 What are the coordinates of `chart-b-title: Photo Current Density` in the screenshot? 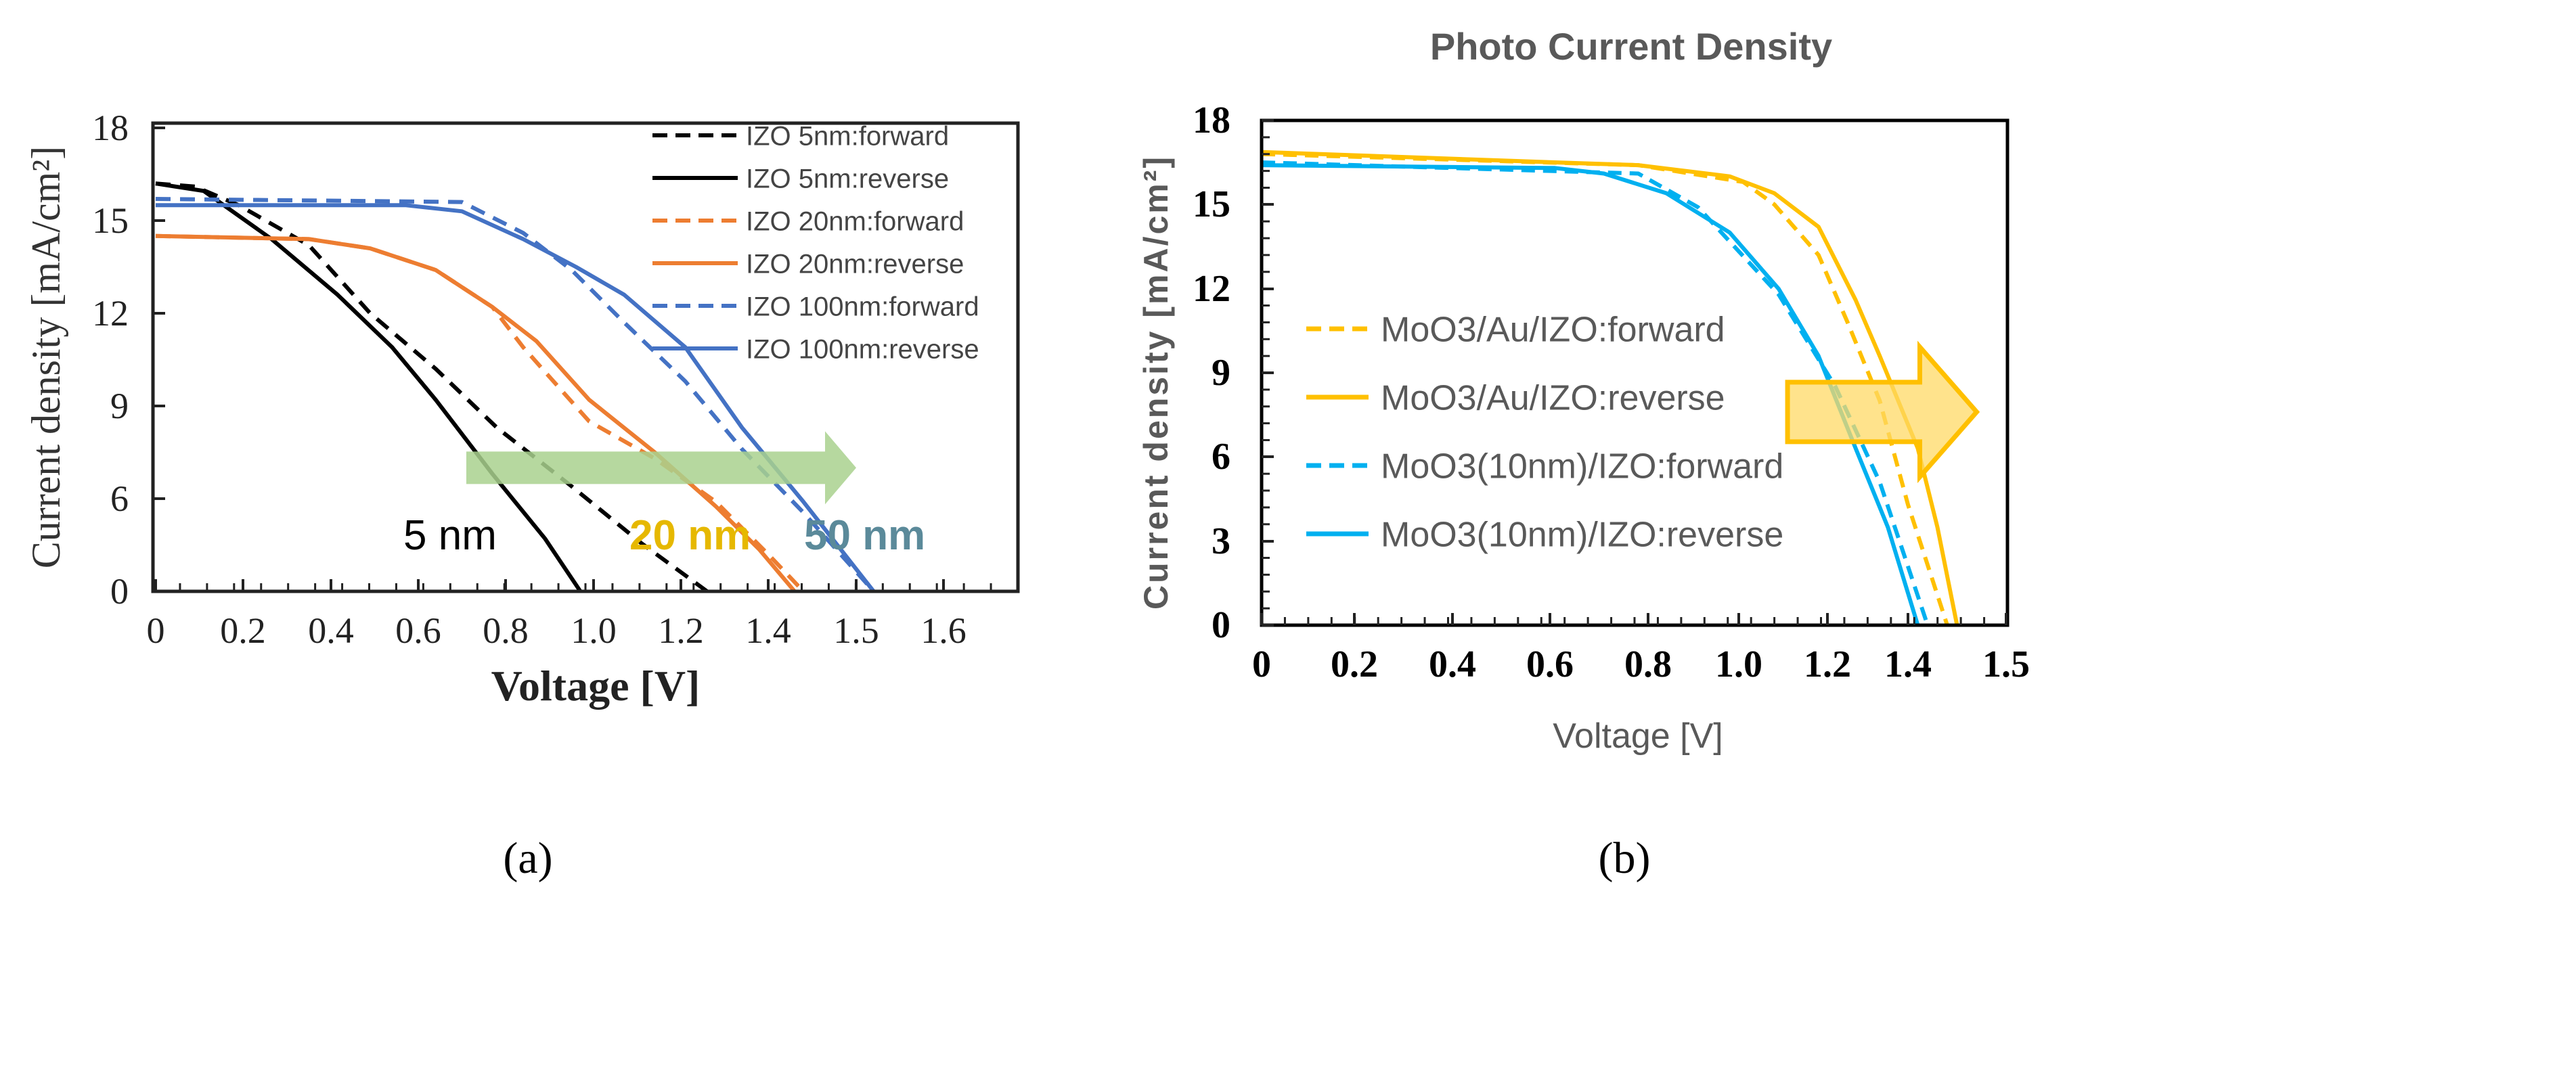 It's located at (1631, 46).